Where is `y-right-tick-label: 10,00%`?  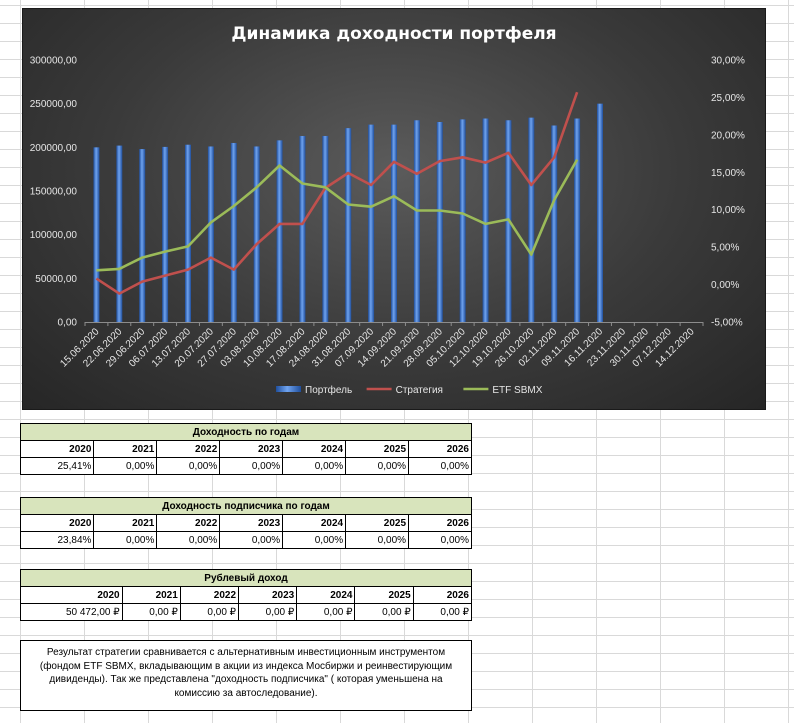
y-right-tick-label: 10,00% is located at coordinates (728, 210).